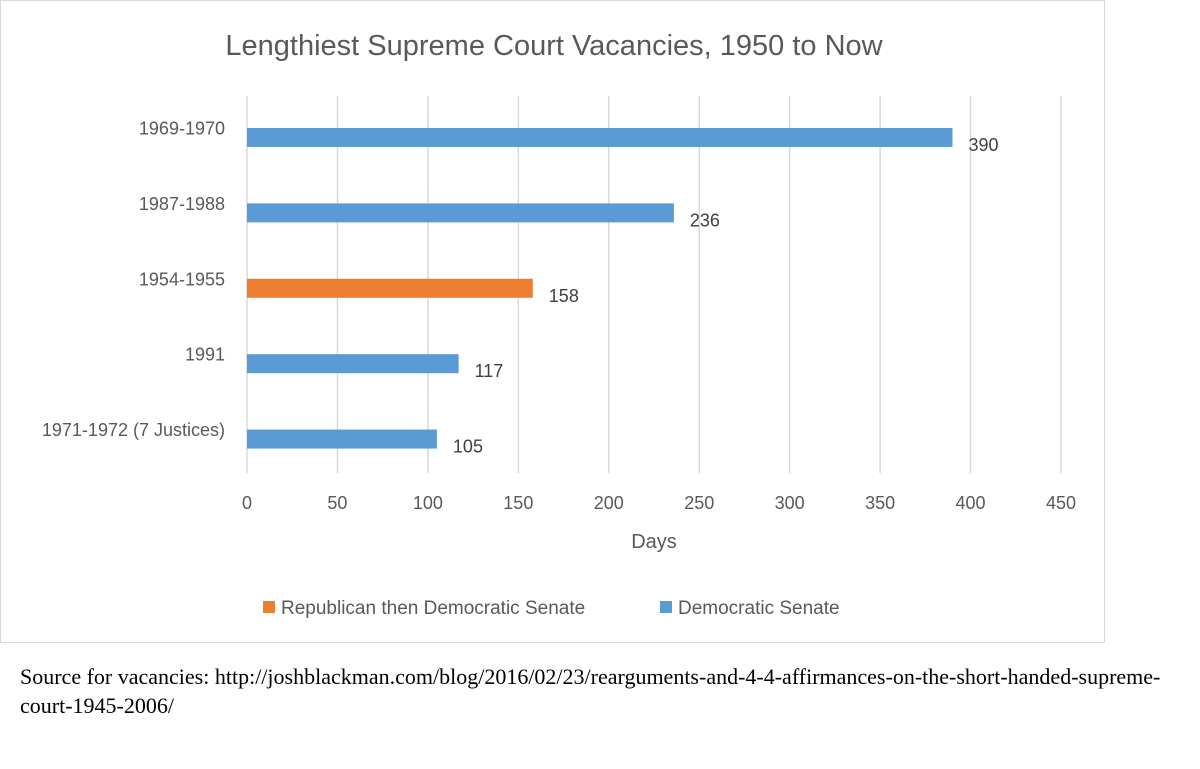 The height and width of the screenshot is (769, 1200). Describe the element at coordinates (489, 371) in the screenshot. I see `data-label: 117` at that location.